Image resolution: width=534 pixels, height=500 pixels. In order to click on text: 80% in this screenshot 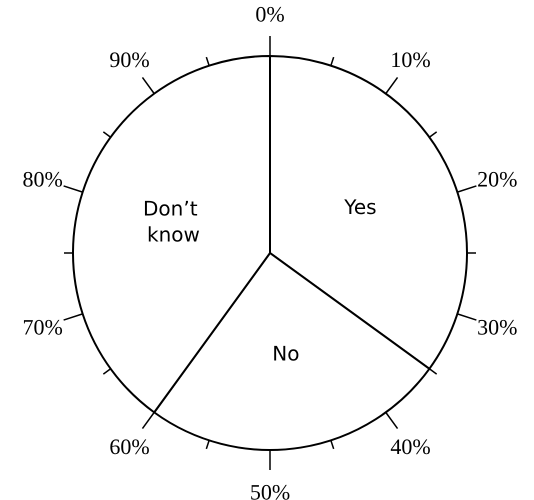, I will do `click(42, 179)`.